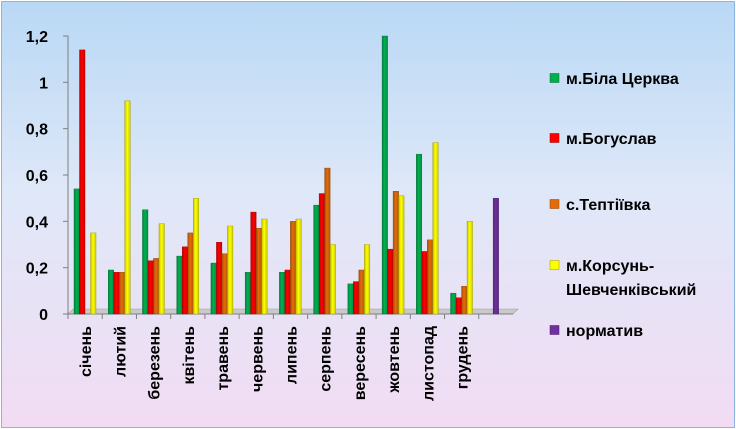  Describe the element at coordinates (93, 273) in the screenshot. I see `bar-series3-cat0` at that location.